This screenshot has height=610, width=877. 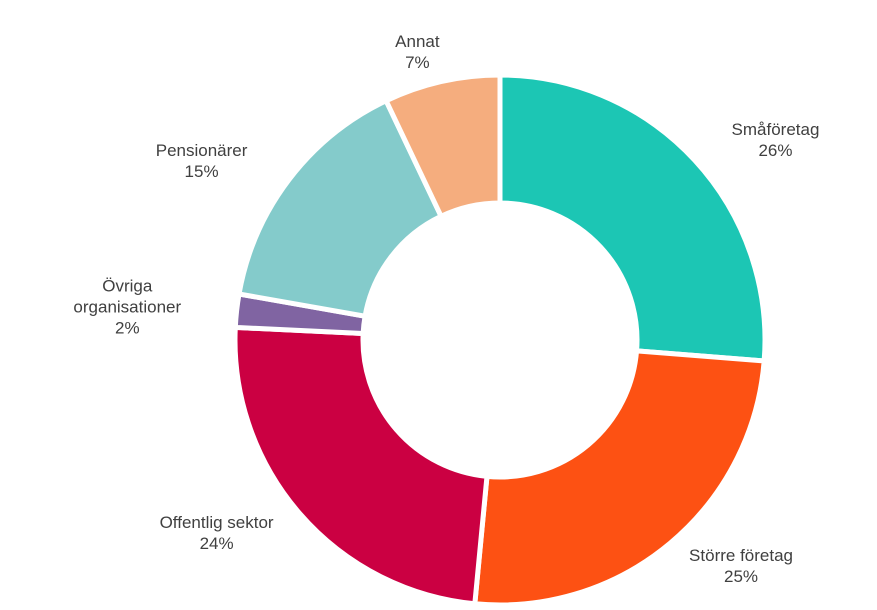 I want to click on value-label: 24%, so click(x=216, y=544).